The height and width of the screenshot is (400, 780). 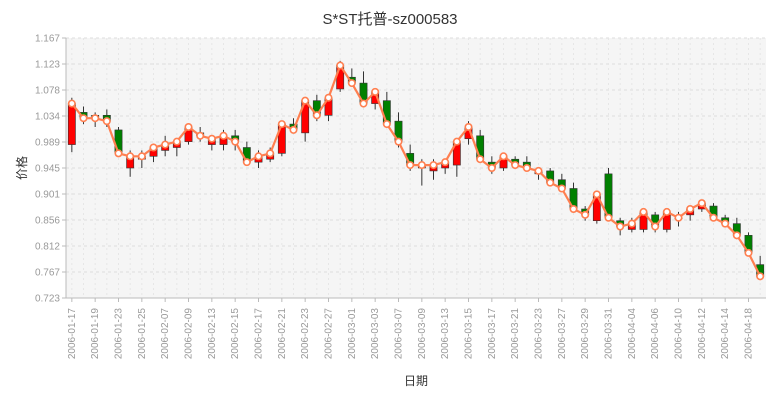 I want to click on x-tick-label: 2006-02-23, so click(x=305, y=334).